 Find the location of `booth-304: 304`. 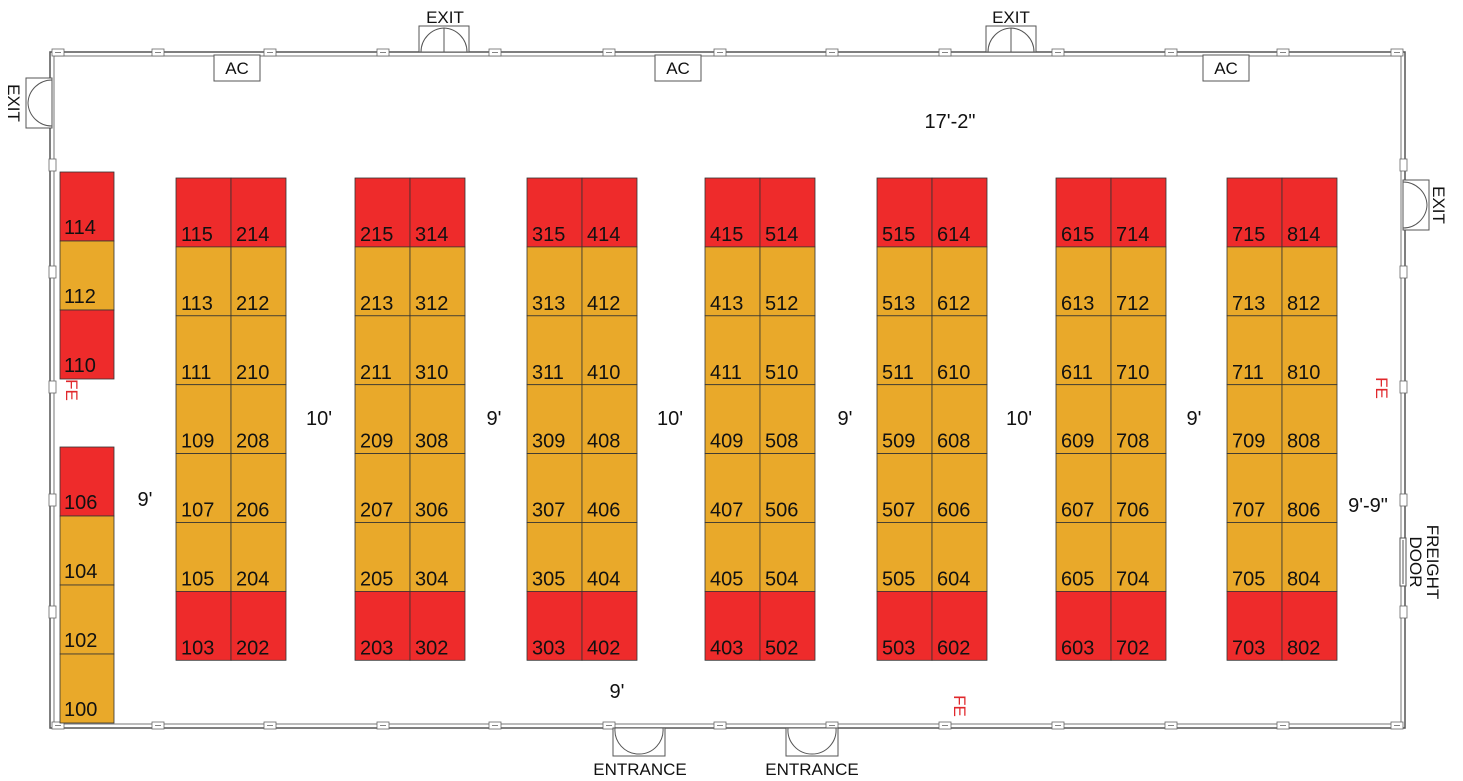

booth-304: 304 is located at coordinates (437, 557).